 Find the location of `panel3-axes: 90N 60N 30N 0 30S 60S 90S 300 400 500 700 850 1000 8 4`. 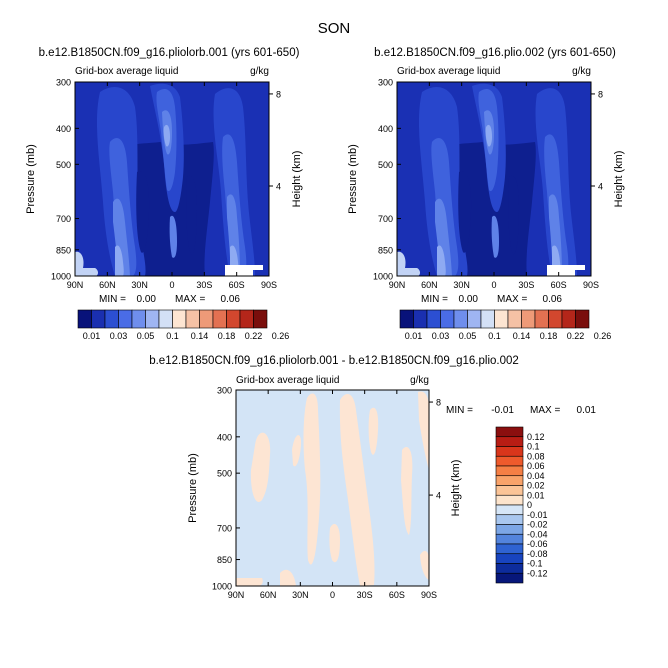

panel3-axes: 90N 60N 30N 0 30S 60S 90S 300 400 500 700 850 1000 8 4 is located at coordinates (326, 493).